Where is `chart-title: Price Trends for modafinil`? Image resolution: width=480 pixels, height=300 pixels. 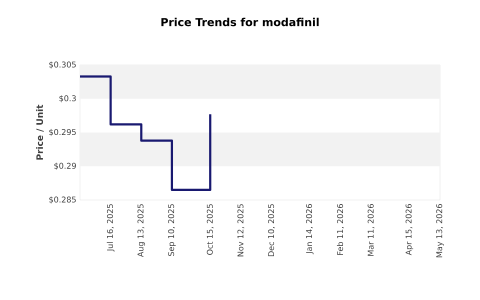
chart-title: Price Trends for modafinil is located at coordinates (240, 22).